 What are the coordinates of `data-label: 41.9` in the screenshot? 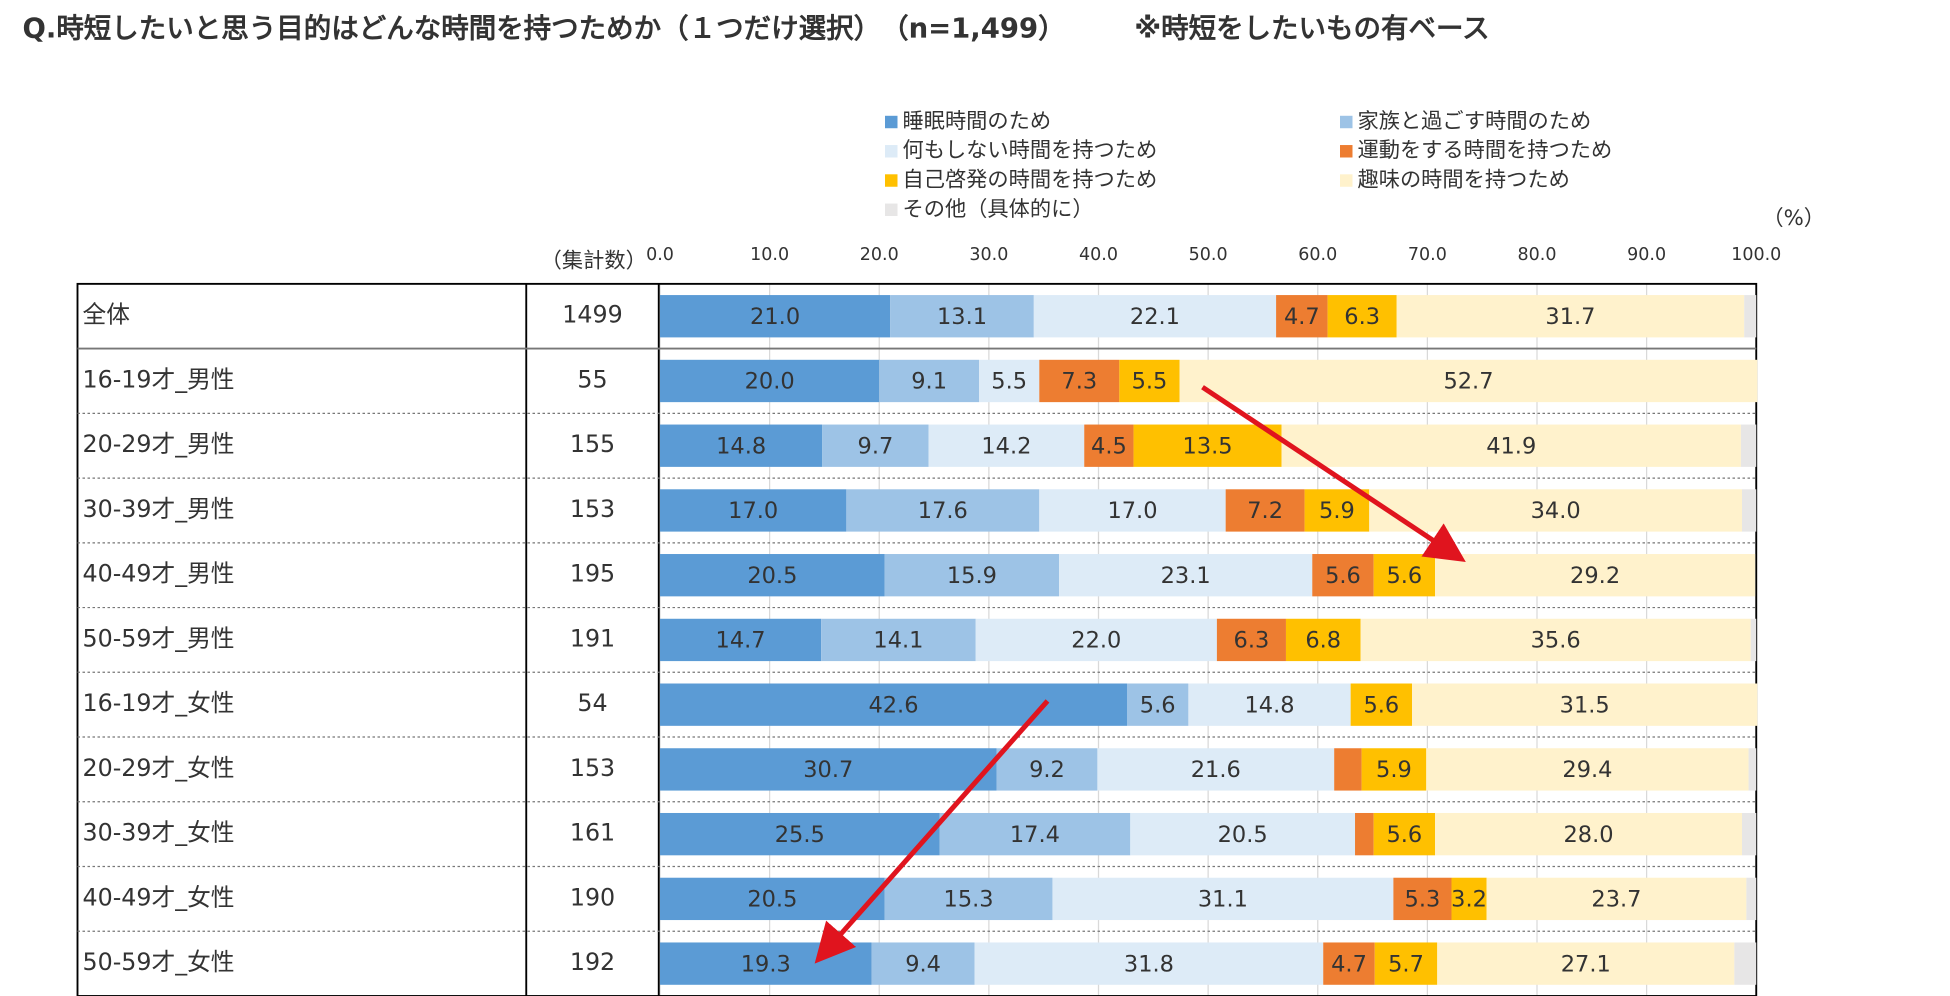 It's located at (1511, 446).